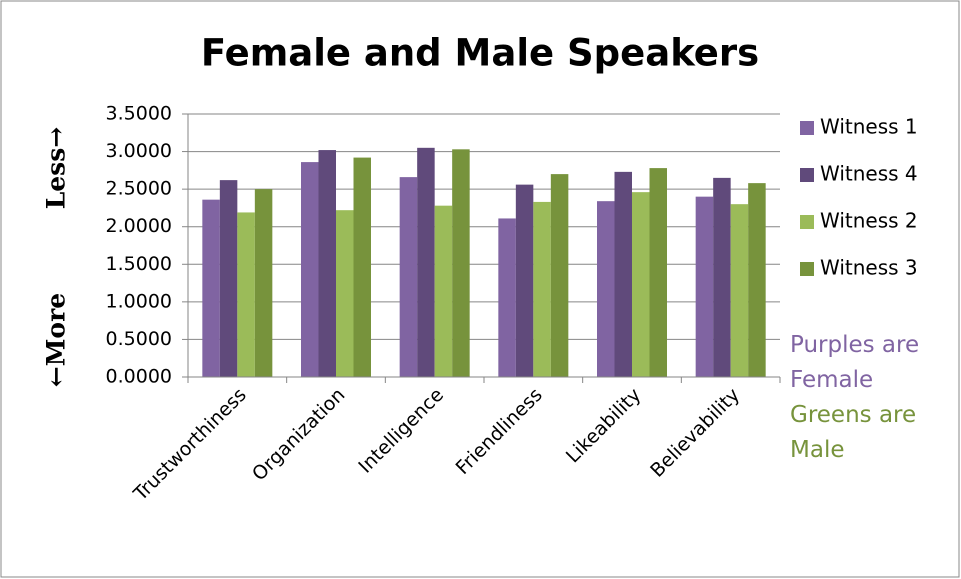 Image resolution: width=961 pixels, height=579 pixels. What do you see at coordinates (139, 377) in the screenshot?
I see `y-tick-label: 0.0000` at bounding box center [139, 377].